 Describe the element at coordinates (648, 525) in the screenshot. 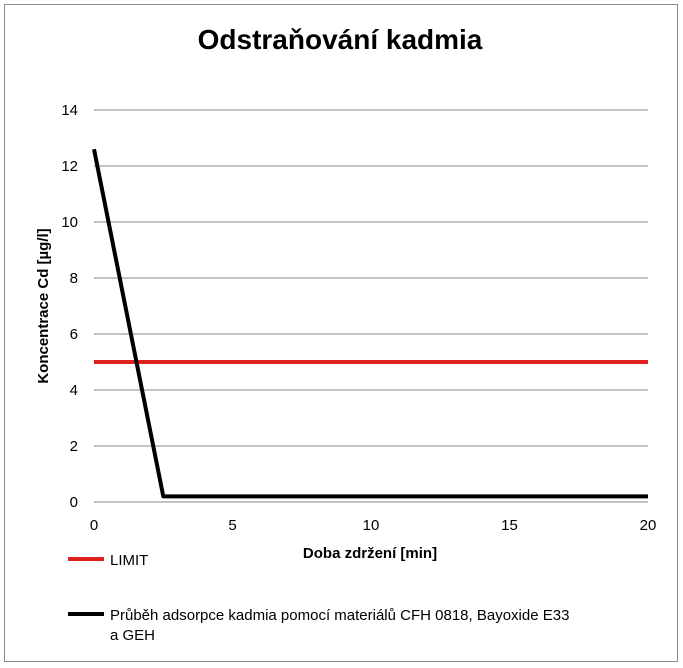

I see `x-tick-label: 20` at that location.